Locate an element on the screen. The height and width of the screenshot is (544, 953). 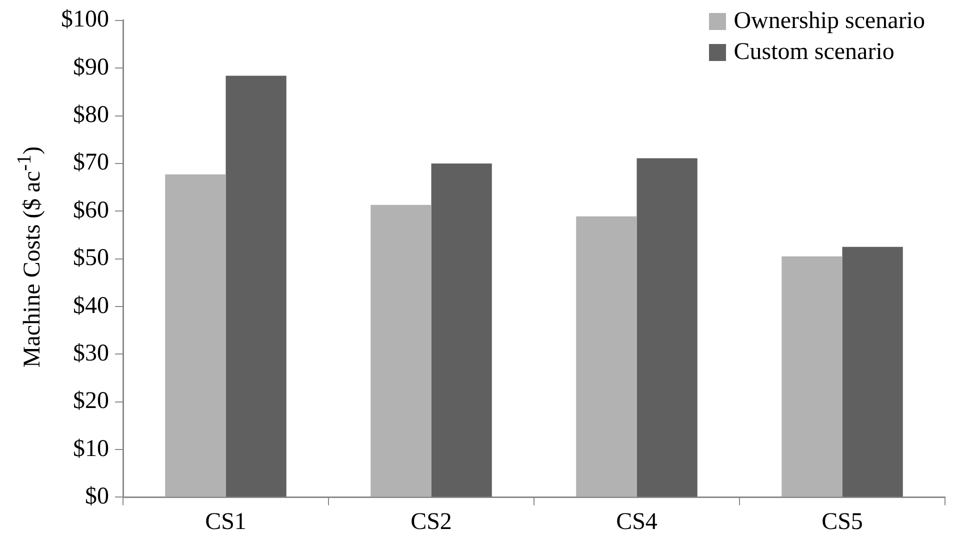
x-tick-label: CS1 is located at coordinates (225, 521).